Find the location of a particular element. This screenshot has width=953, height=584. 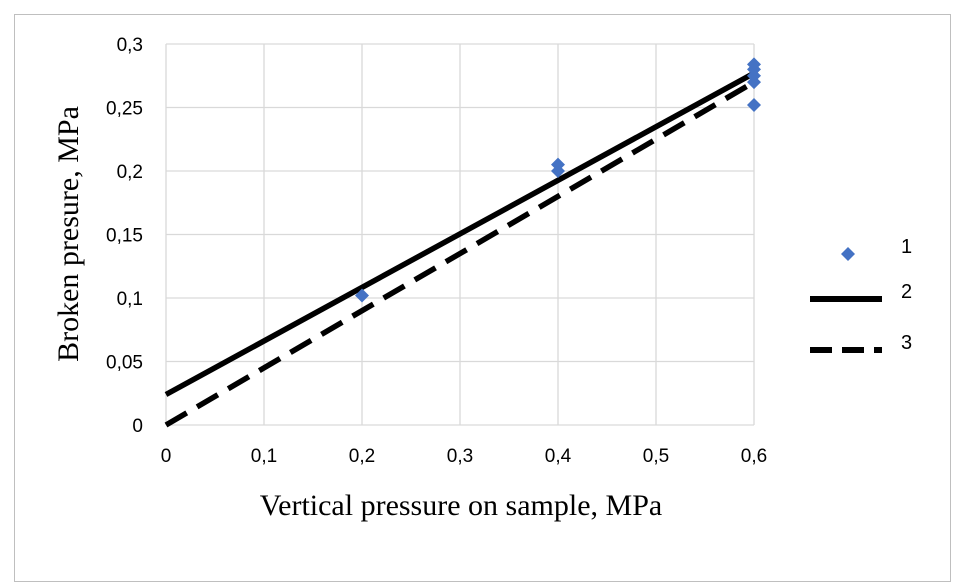

x-tick-labels: 0 0,1 0,2 0,3 0,4 0,5 0,6 is located at coordinates (464, 456).